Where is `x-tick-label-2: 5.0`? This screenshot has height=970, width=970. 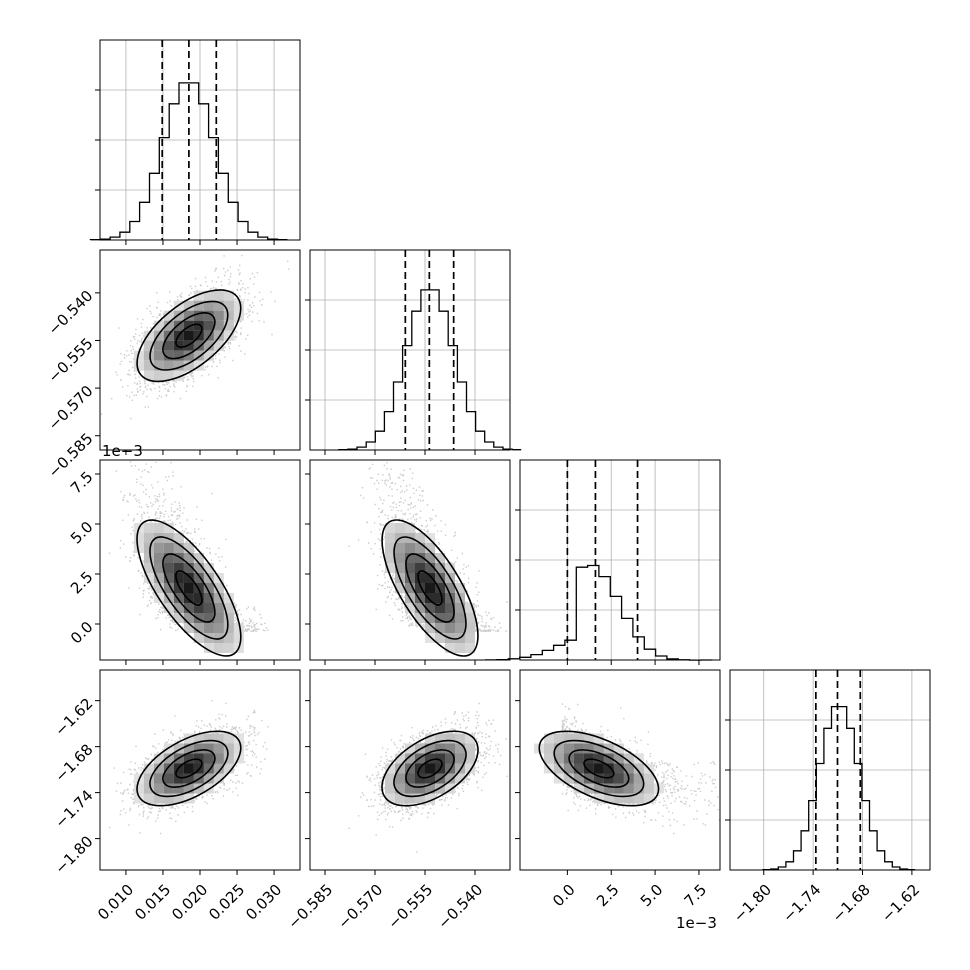
x-tick-label-2: 5.0 is located at coordinates (652, 896).